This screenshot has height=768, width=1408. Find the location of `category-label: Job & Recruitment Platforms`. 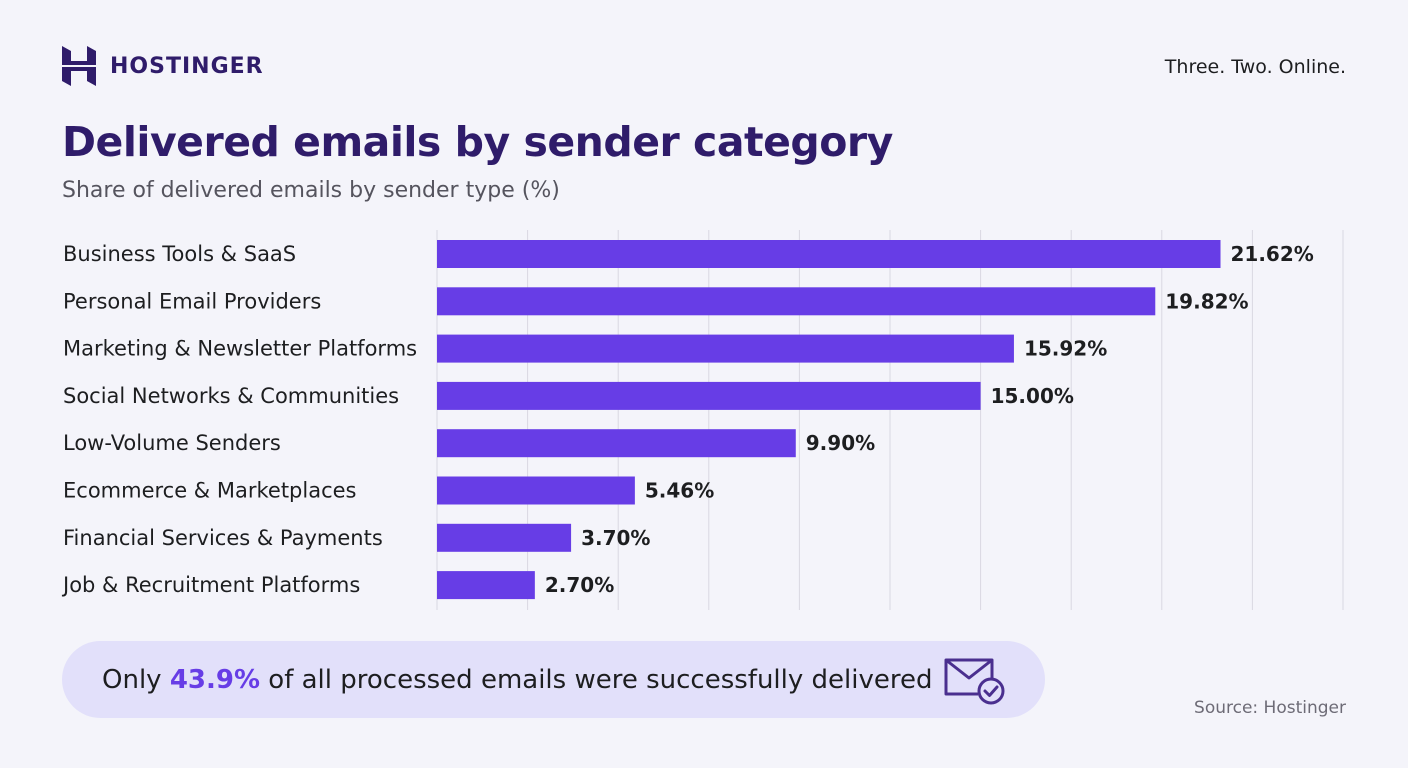

category-label: Job & Recruitment Platforms is located at coordinates (210, 585).